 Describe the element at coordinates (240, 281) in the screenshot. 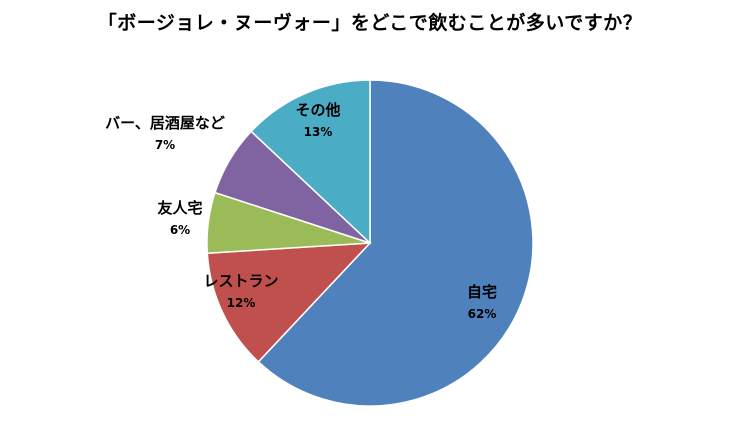

I see `slice-label-2: レストラン` at that location.